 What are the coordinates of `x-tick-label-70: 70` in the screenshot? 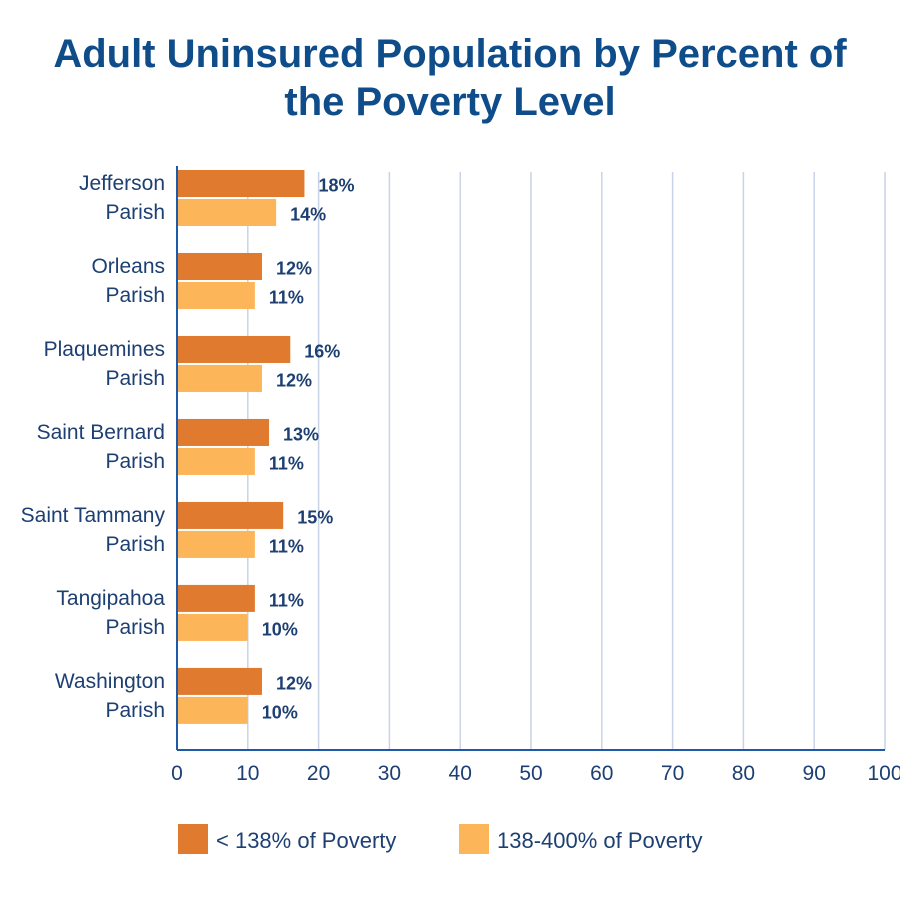 It's located at (672, 773).